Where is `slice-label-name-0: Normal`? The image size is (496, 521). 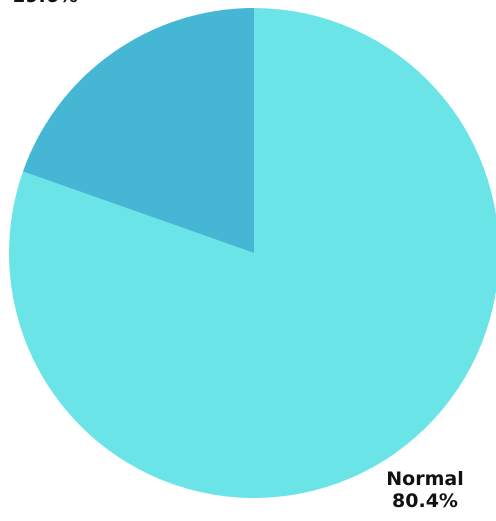
slice-label-name-0: Normal is located at coordinates (424, 479).